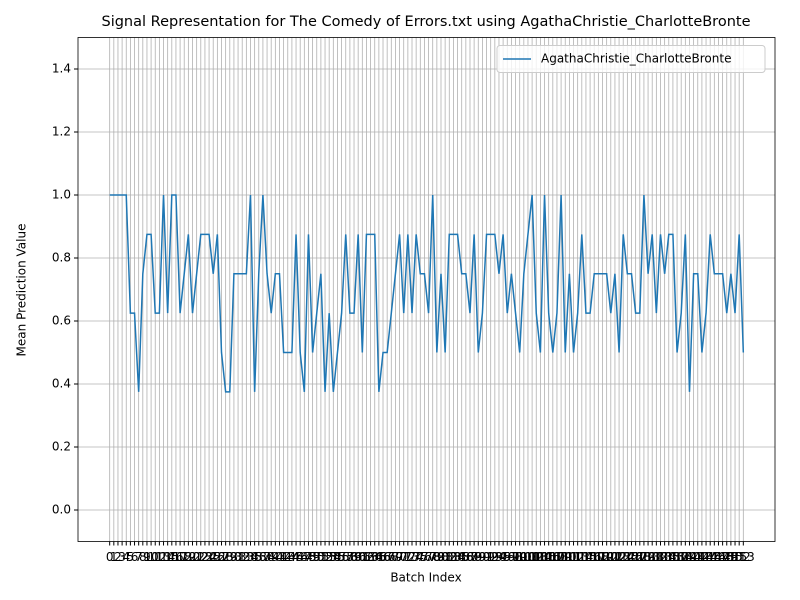 This screenshot has height=600, width=800. I want to click on x-tick-label: 108, so click(557, 557).